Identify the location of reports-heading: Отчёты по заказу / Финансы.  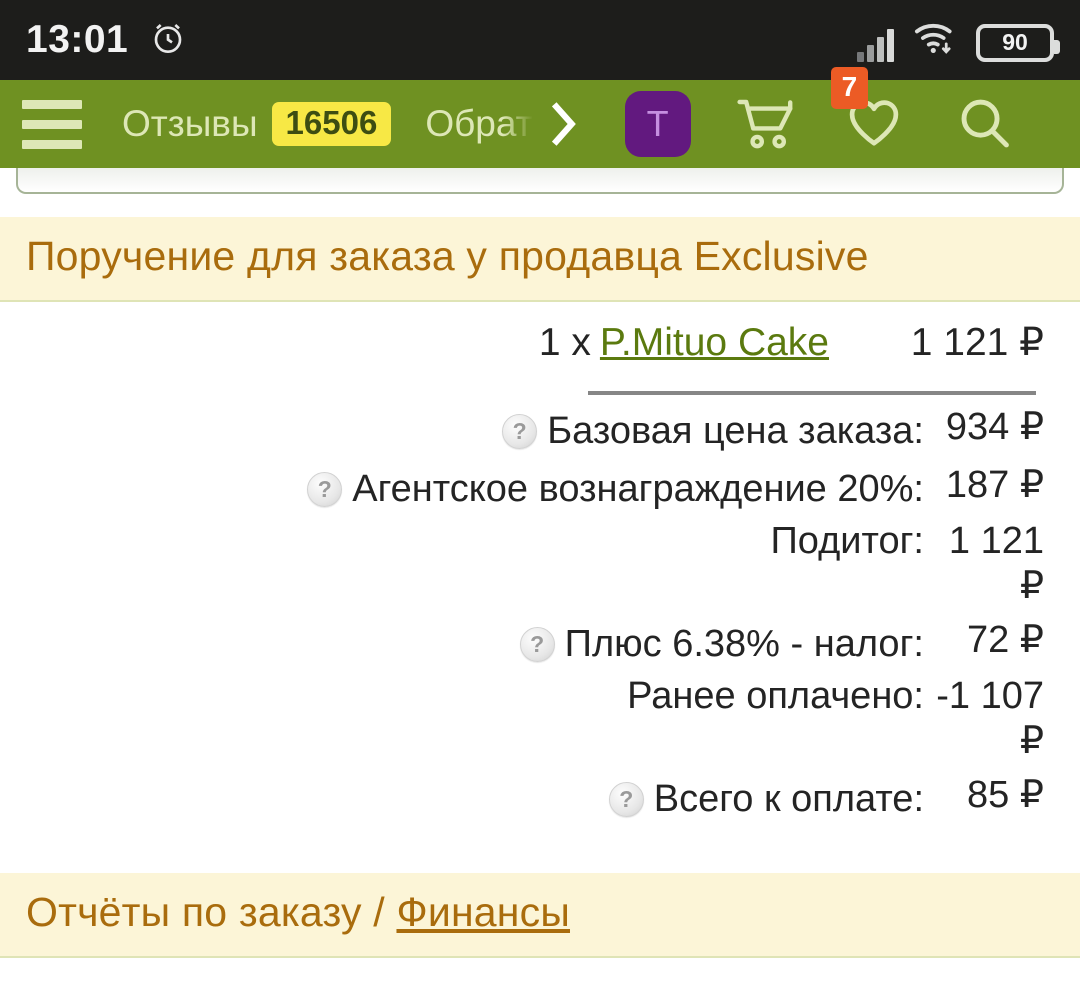
(540, 912).